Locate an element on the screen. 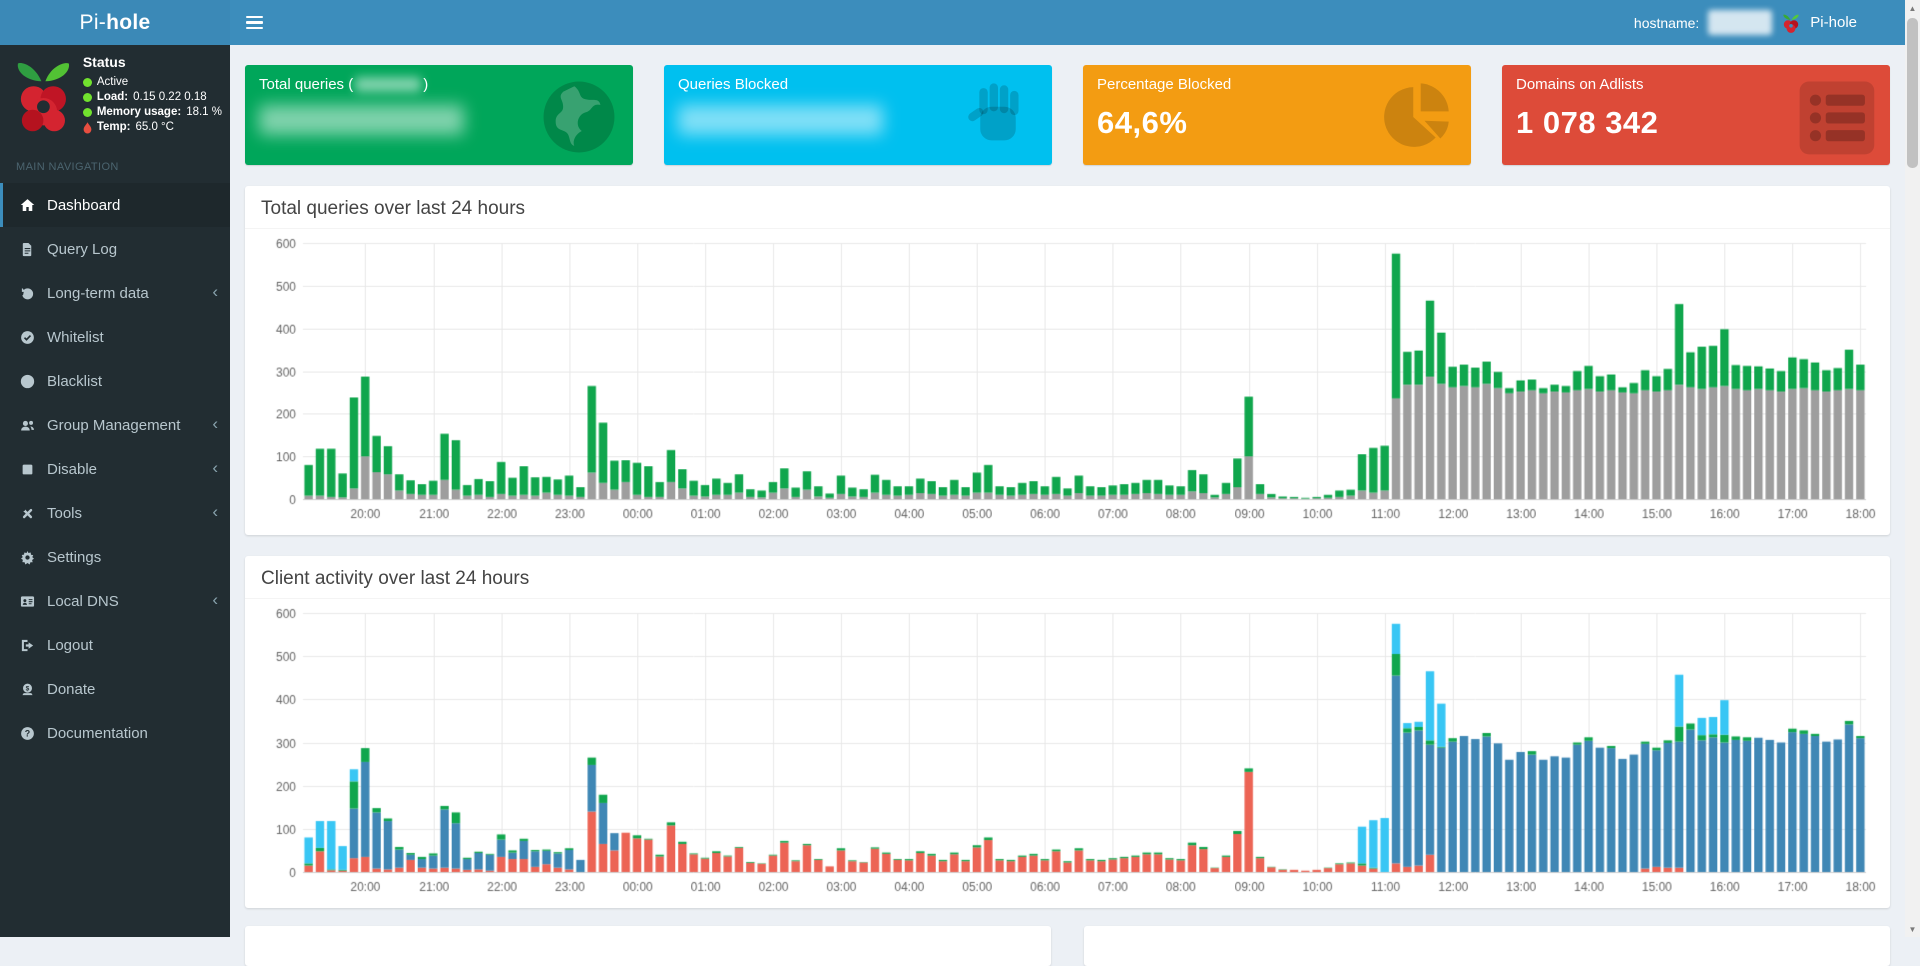  sidebar-item-logout: Logout is located at coordinates (115, 645).